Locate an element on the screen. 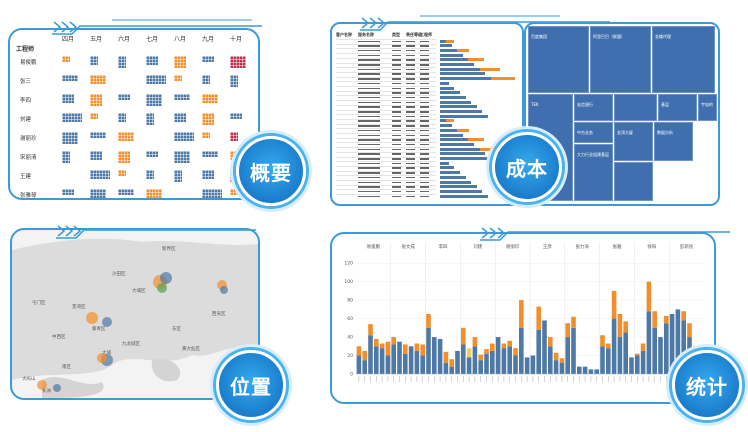 The image size is (748, 432). map-marker is located at coordinates (224, 290).